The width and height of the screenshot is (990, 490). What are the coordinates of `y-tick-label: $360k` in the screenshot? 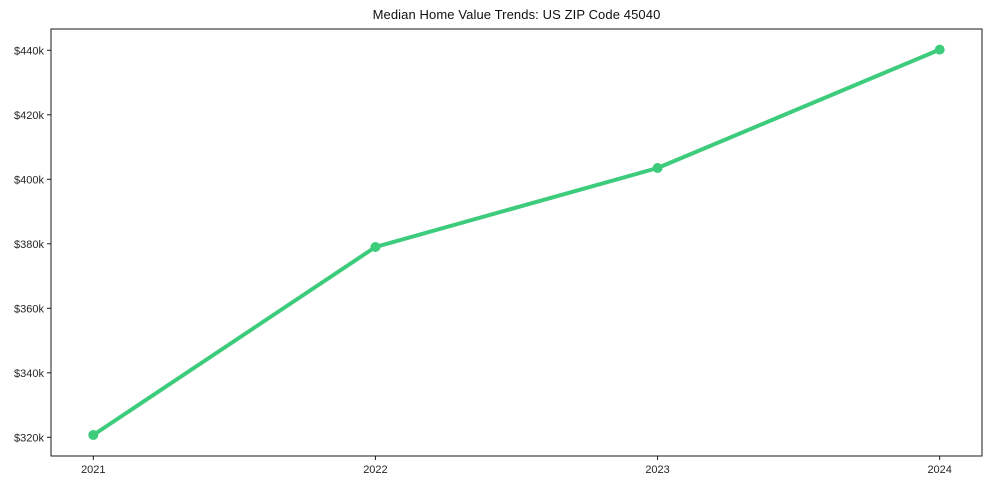 It's located at (29, 309).